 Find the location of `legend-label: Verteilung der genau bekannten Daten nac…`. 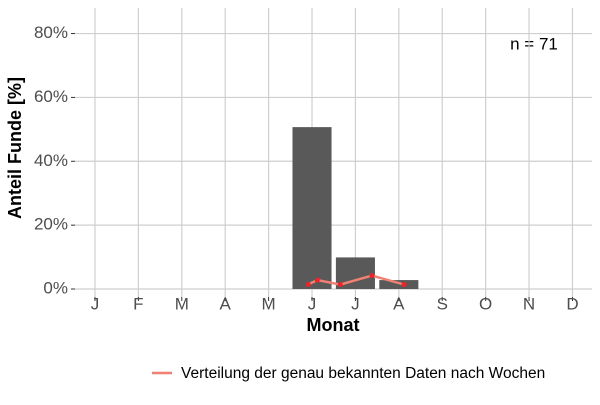

legend-label: Verteilung der genau bekannten Daten nac… is located at coordinates (363, 373).